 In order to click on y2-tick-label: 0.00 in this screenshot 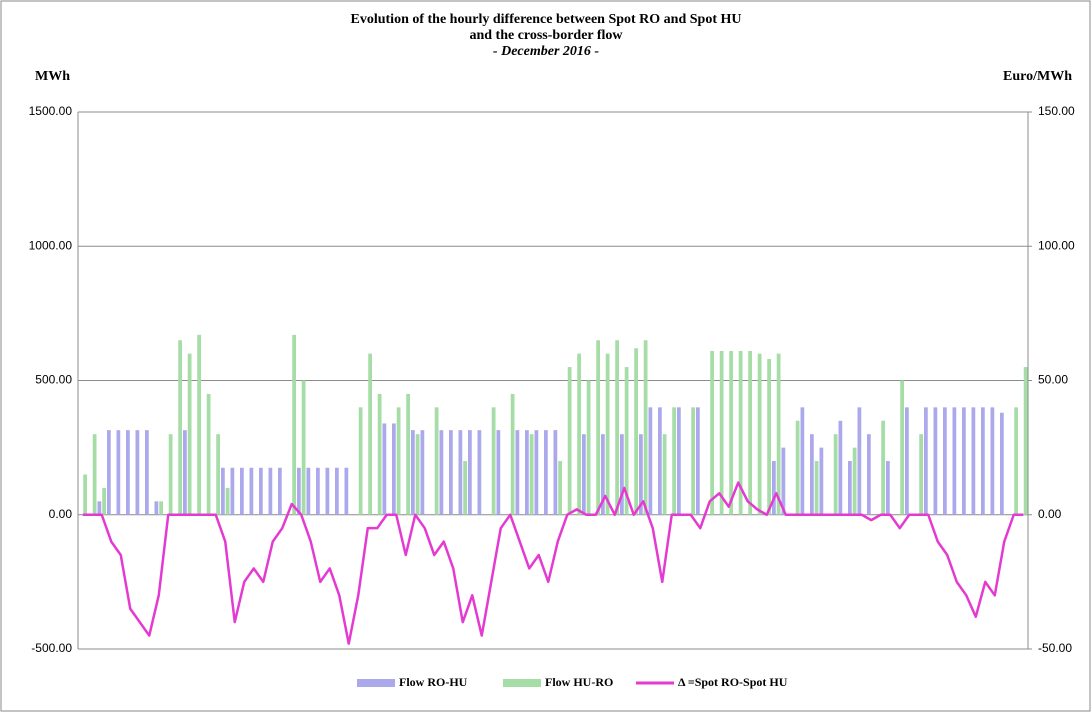, I will do `click(1050, 514)`.